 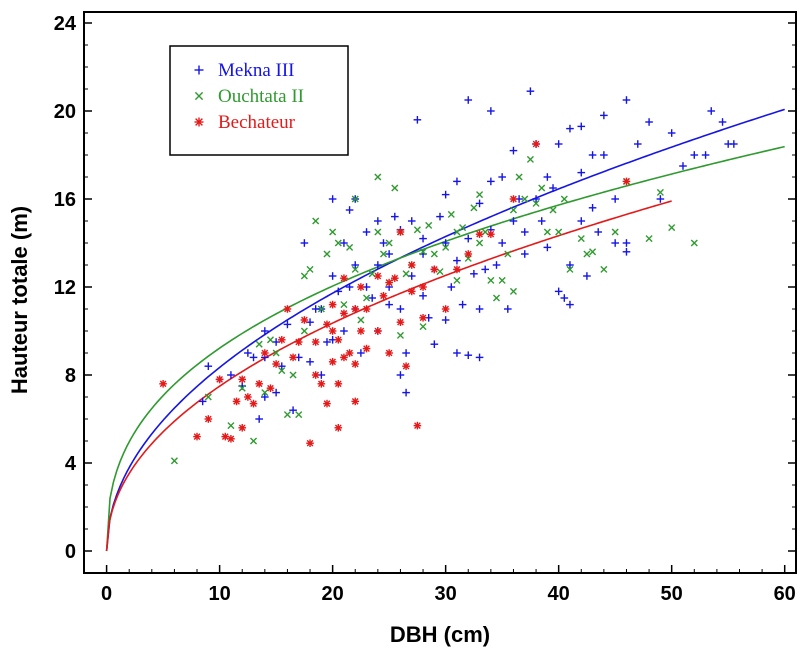 What do you see at coordinates (333, 594) in the screenshot?
I see `x-tick-label: 20` at bounding box center [333, 594].